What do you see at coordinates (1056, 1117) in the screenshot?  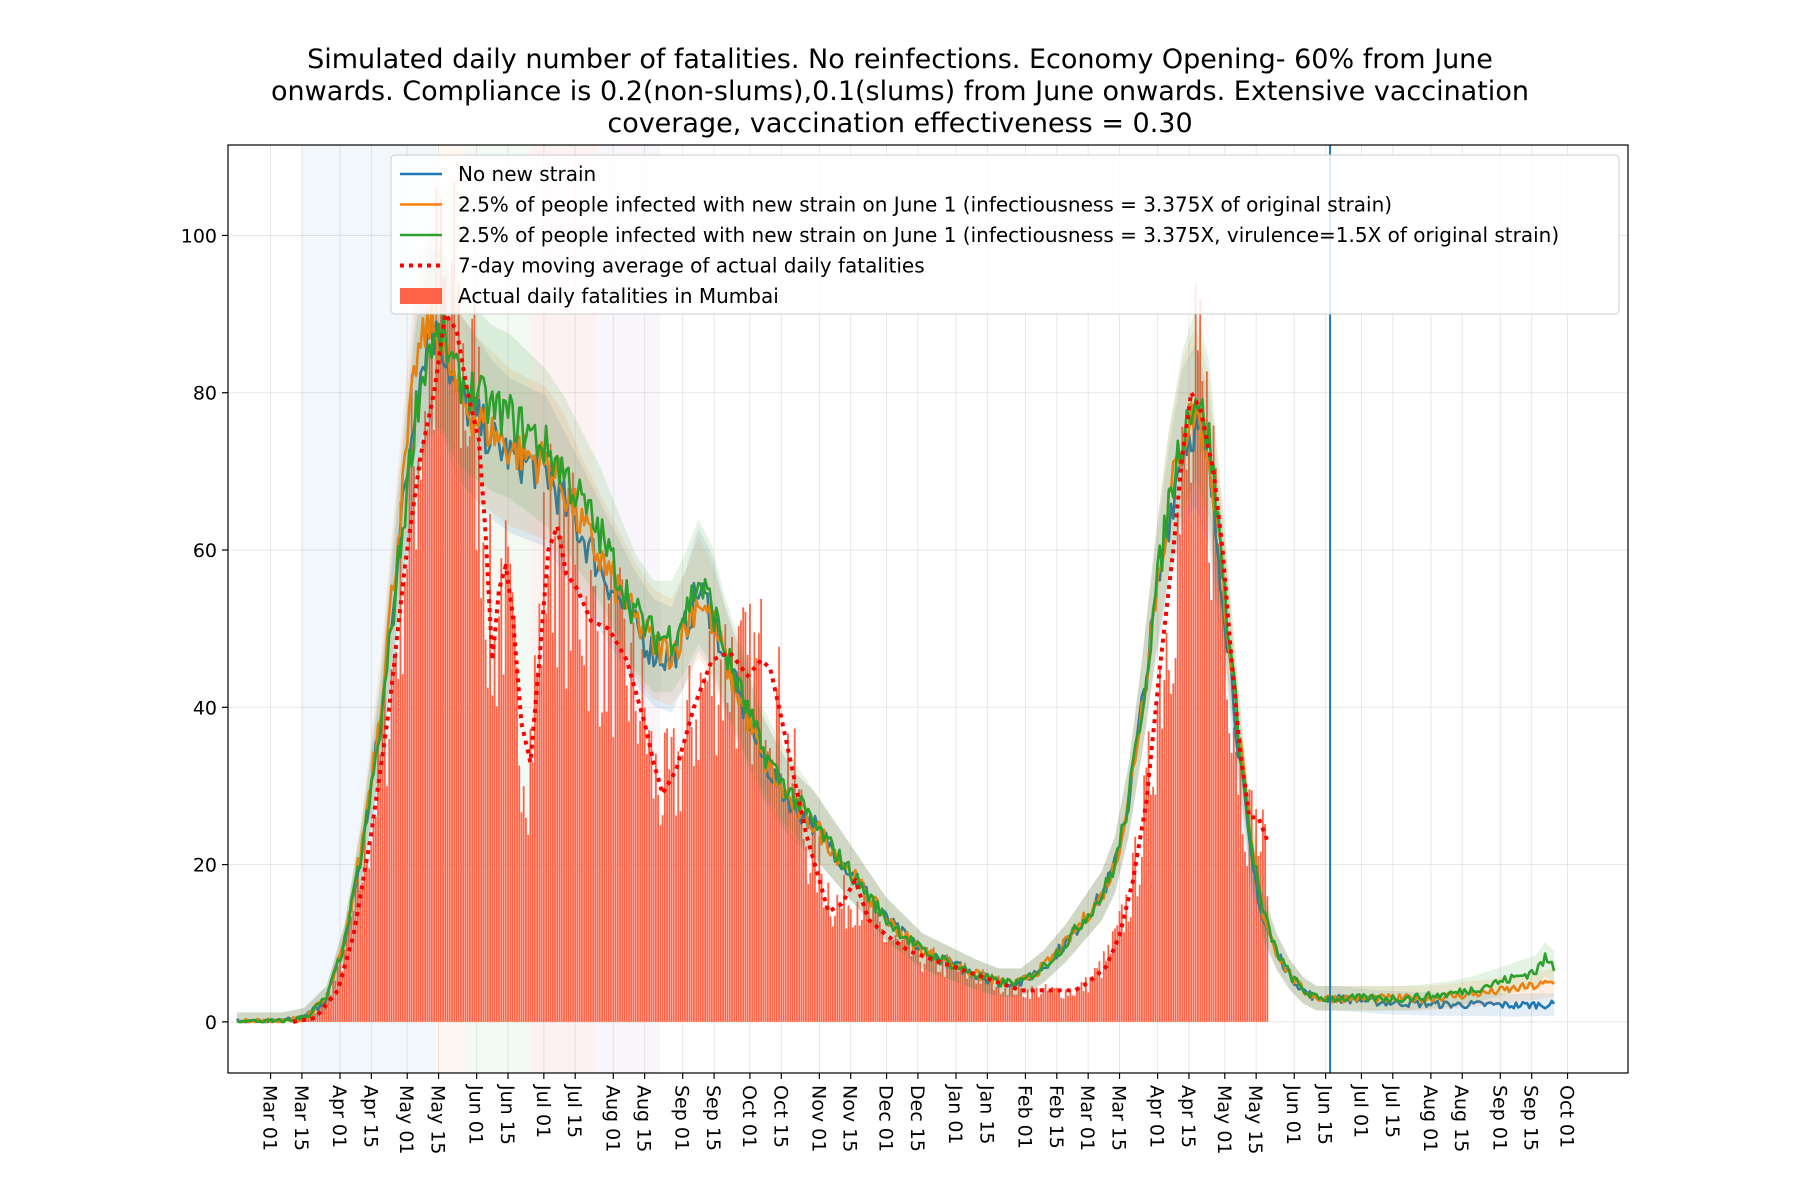 I see `x-tick-label: Feb 15` at bounding box center [1056, 1117].